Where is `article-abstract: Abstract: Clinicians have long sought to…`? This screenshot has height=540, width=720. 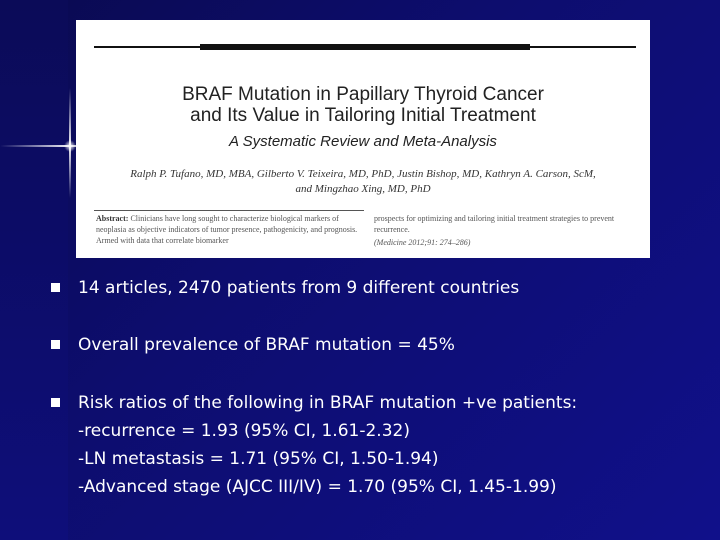 article-abstract: Abstract: Clinicians have long sought to… is located at coordinates (227, 235).